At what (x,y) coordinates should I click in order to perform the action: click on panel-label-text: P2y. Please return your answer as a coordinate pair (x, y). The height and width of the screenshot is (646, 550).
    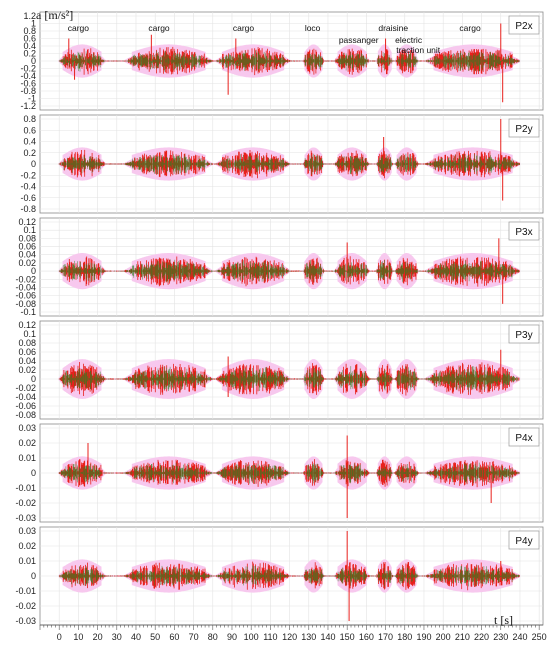
    Looking at the image, I should click on (523, 129).